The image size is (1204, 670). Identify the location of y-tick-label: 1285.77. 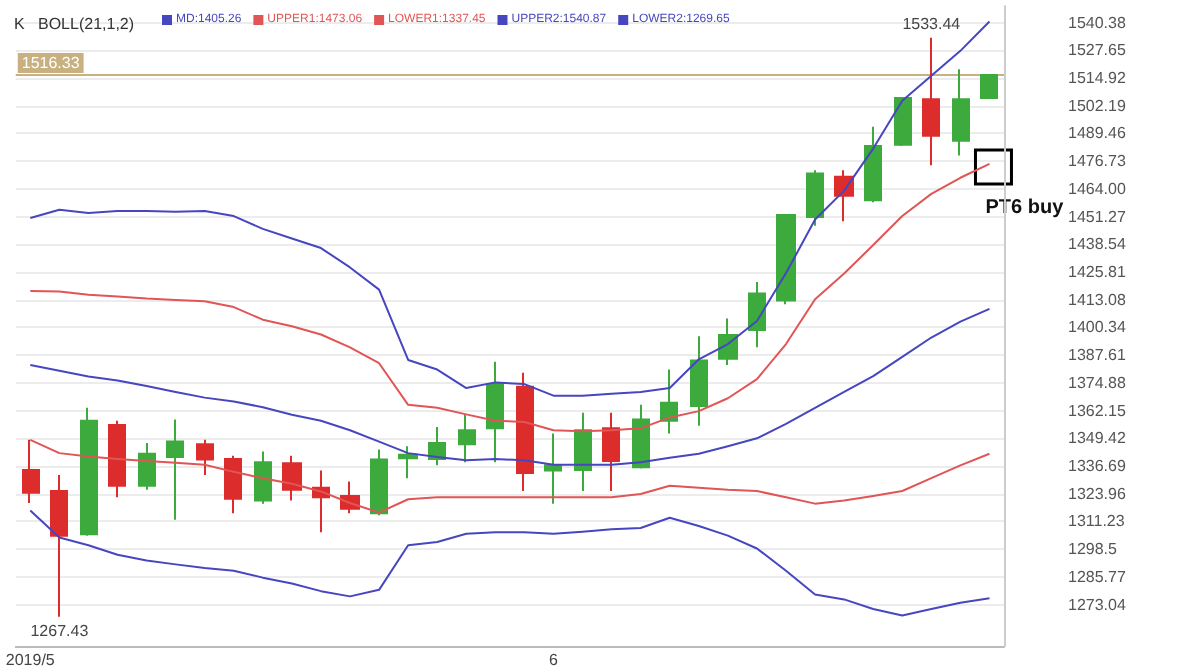
(1097, 576).